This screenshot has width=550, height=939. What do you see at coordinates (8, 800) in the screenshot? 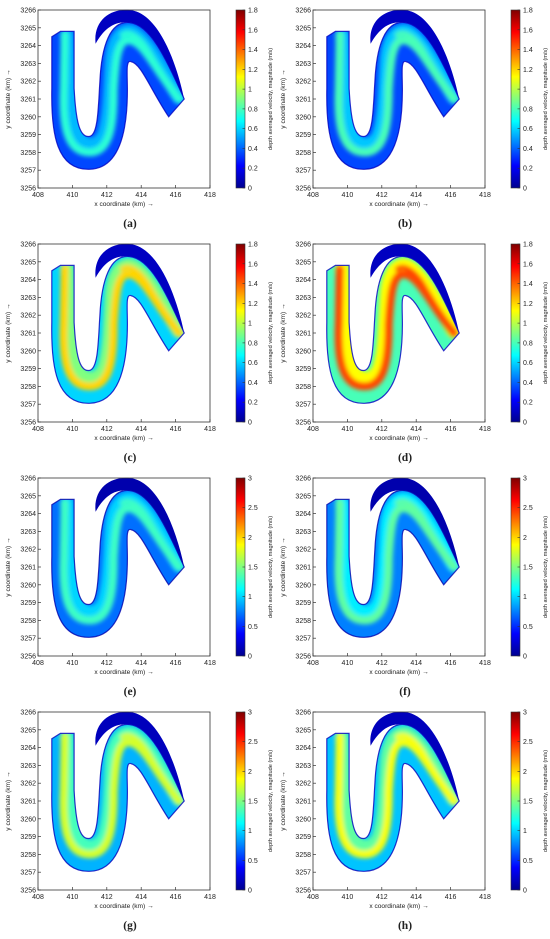
I see `y-axis-label: y coordinate (km) →` at bounding box center [8, 800].